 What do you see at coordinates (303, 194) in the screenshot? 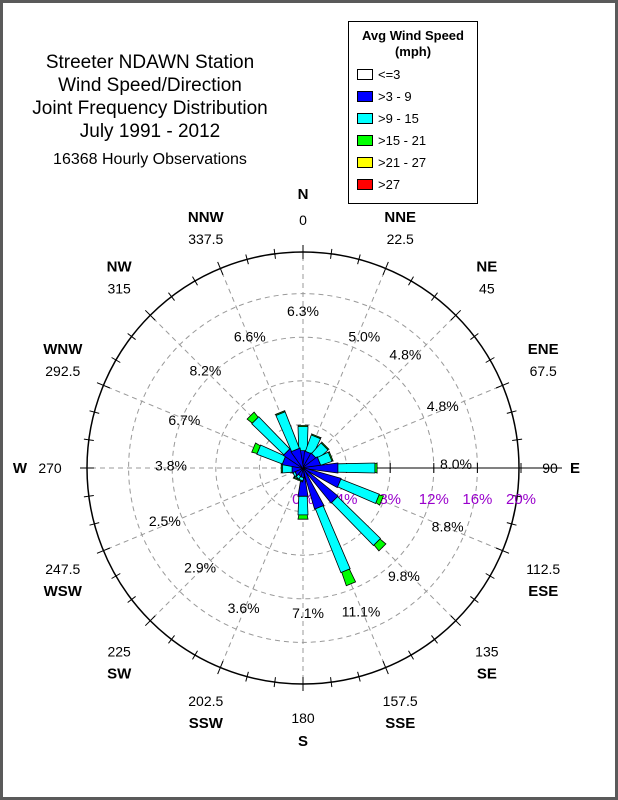
I see `compass-label: N` at bounding box center [303, 194].